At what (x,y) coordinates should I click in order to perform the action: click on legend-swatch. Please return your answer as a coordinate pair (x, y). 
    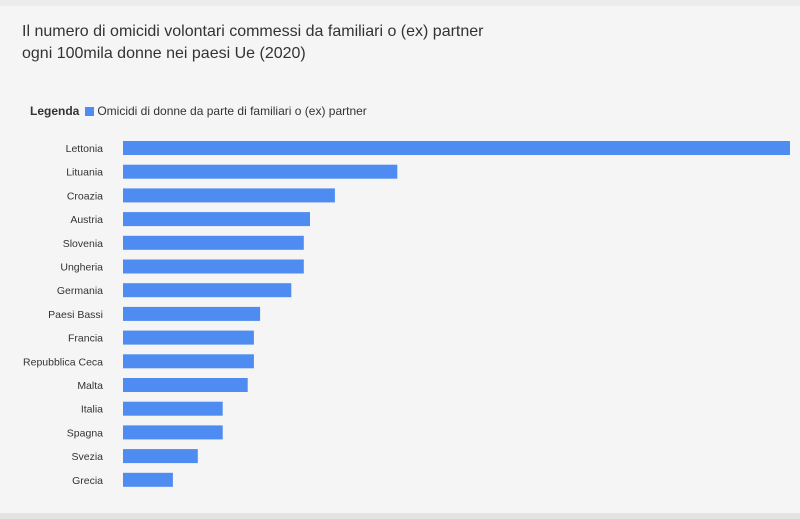
    Looking at the image, I should click on (90, 111).